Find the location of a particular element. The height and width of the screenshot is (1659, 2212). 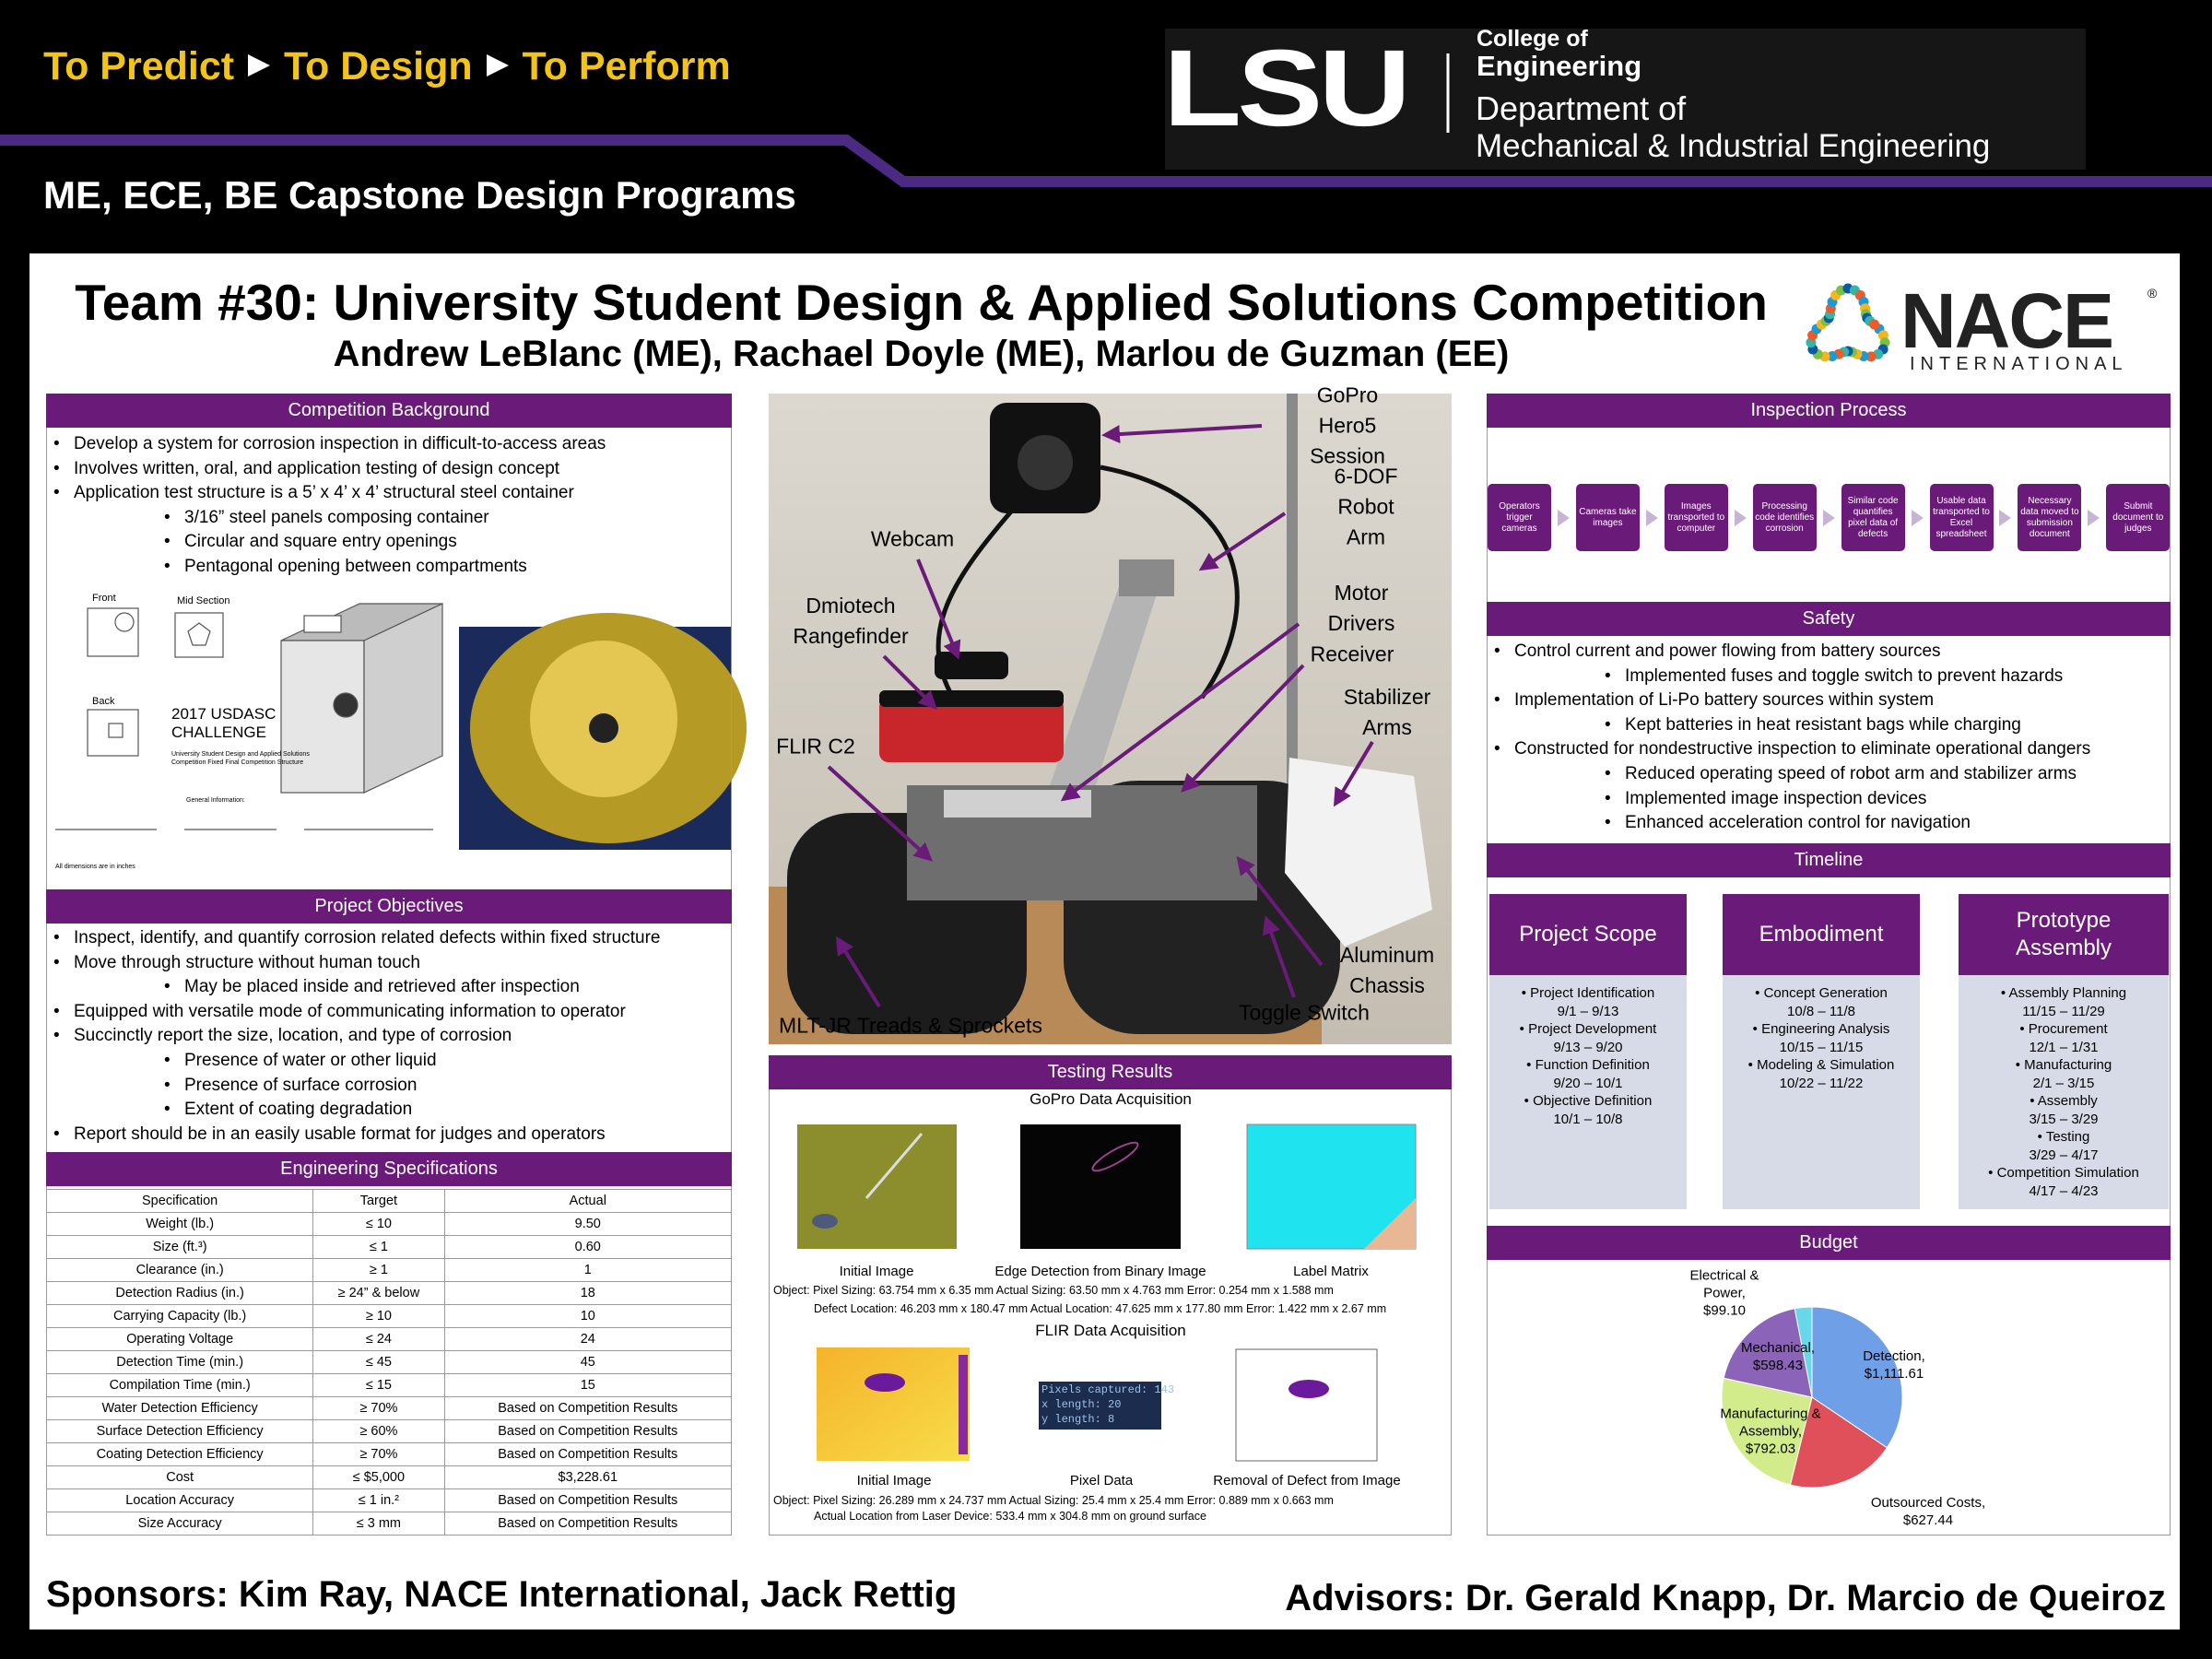

tagline-part: To Predict is located at coordinates (139, 66).